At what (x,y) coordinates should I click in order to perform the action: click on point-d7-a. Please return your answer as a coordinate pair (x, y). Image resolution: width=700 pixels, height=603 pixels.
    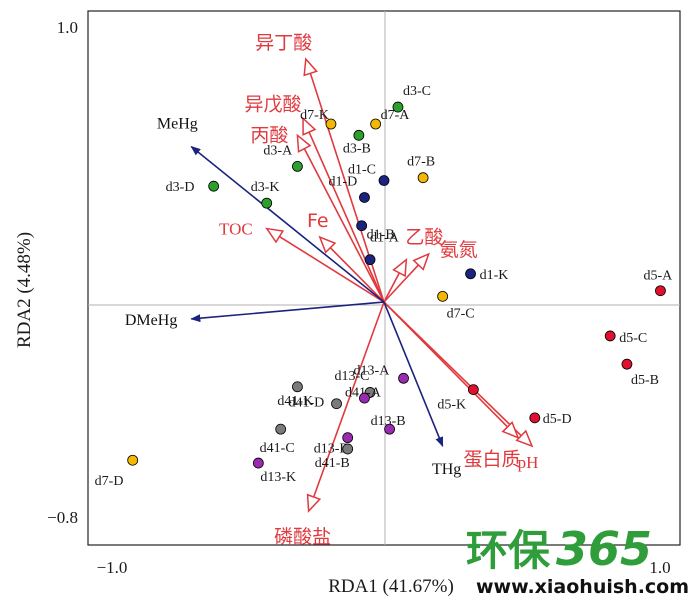
    Looking at the image, I should click on (376, 124).